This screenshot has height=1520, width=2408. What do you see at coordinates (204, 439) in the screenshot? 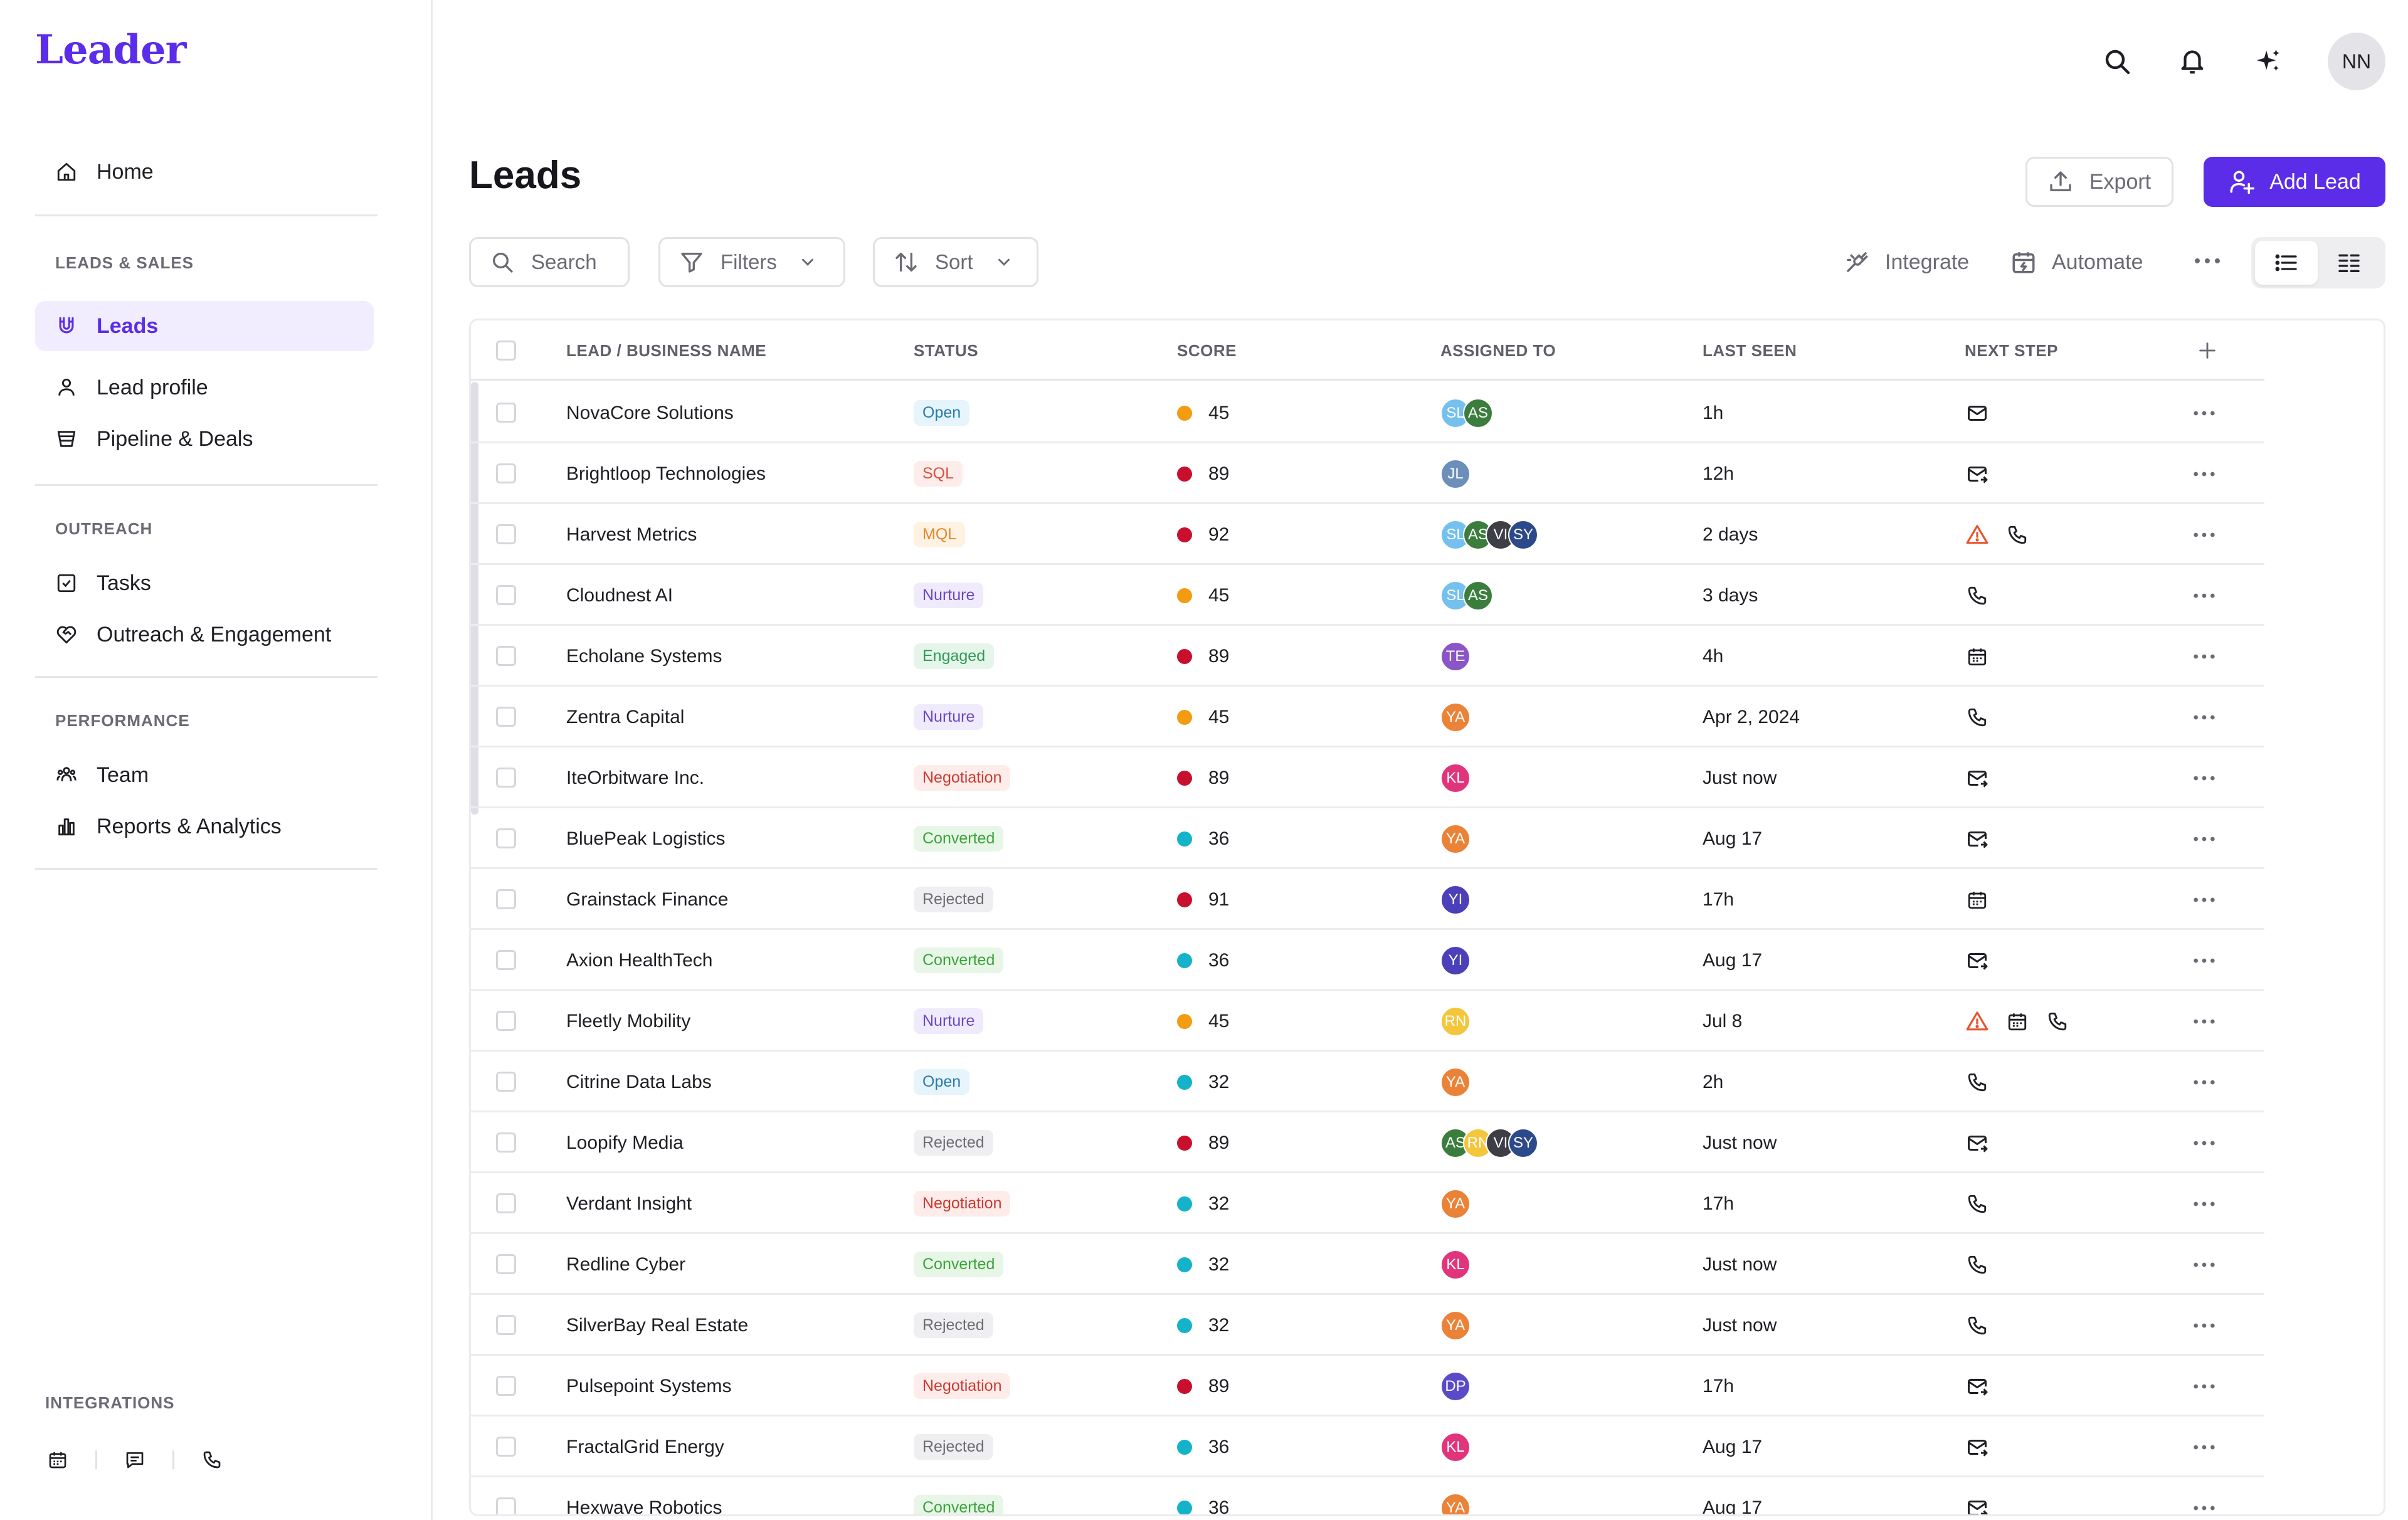
I see `sidebar-item-pipeline: Pipeline & Deals` at bounding box center [204, 439].